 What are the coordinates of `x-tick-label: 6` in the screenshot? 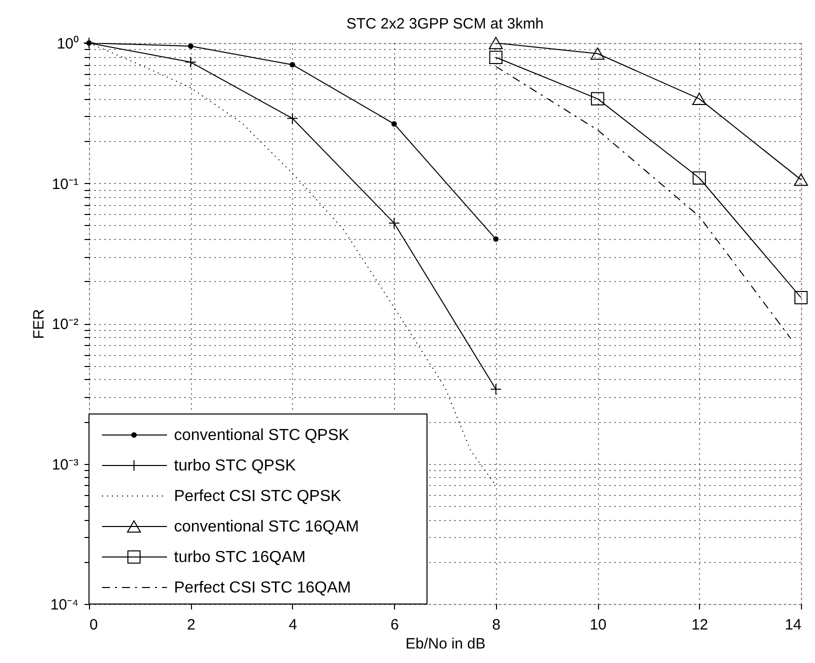 It's located at (394, 625).